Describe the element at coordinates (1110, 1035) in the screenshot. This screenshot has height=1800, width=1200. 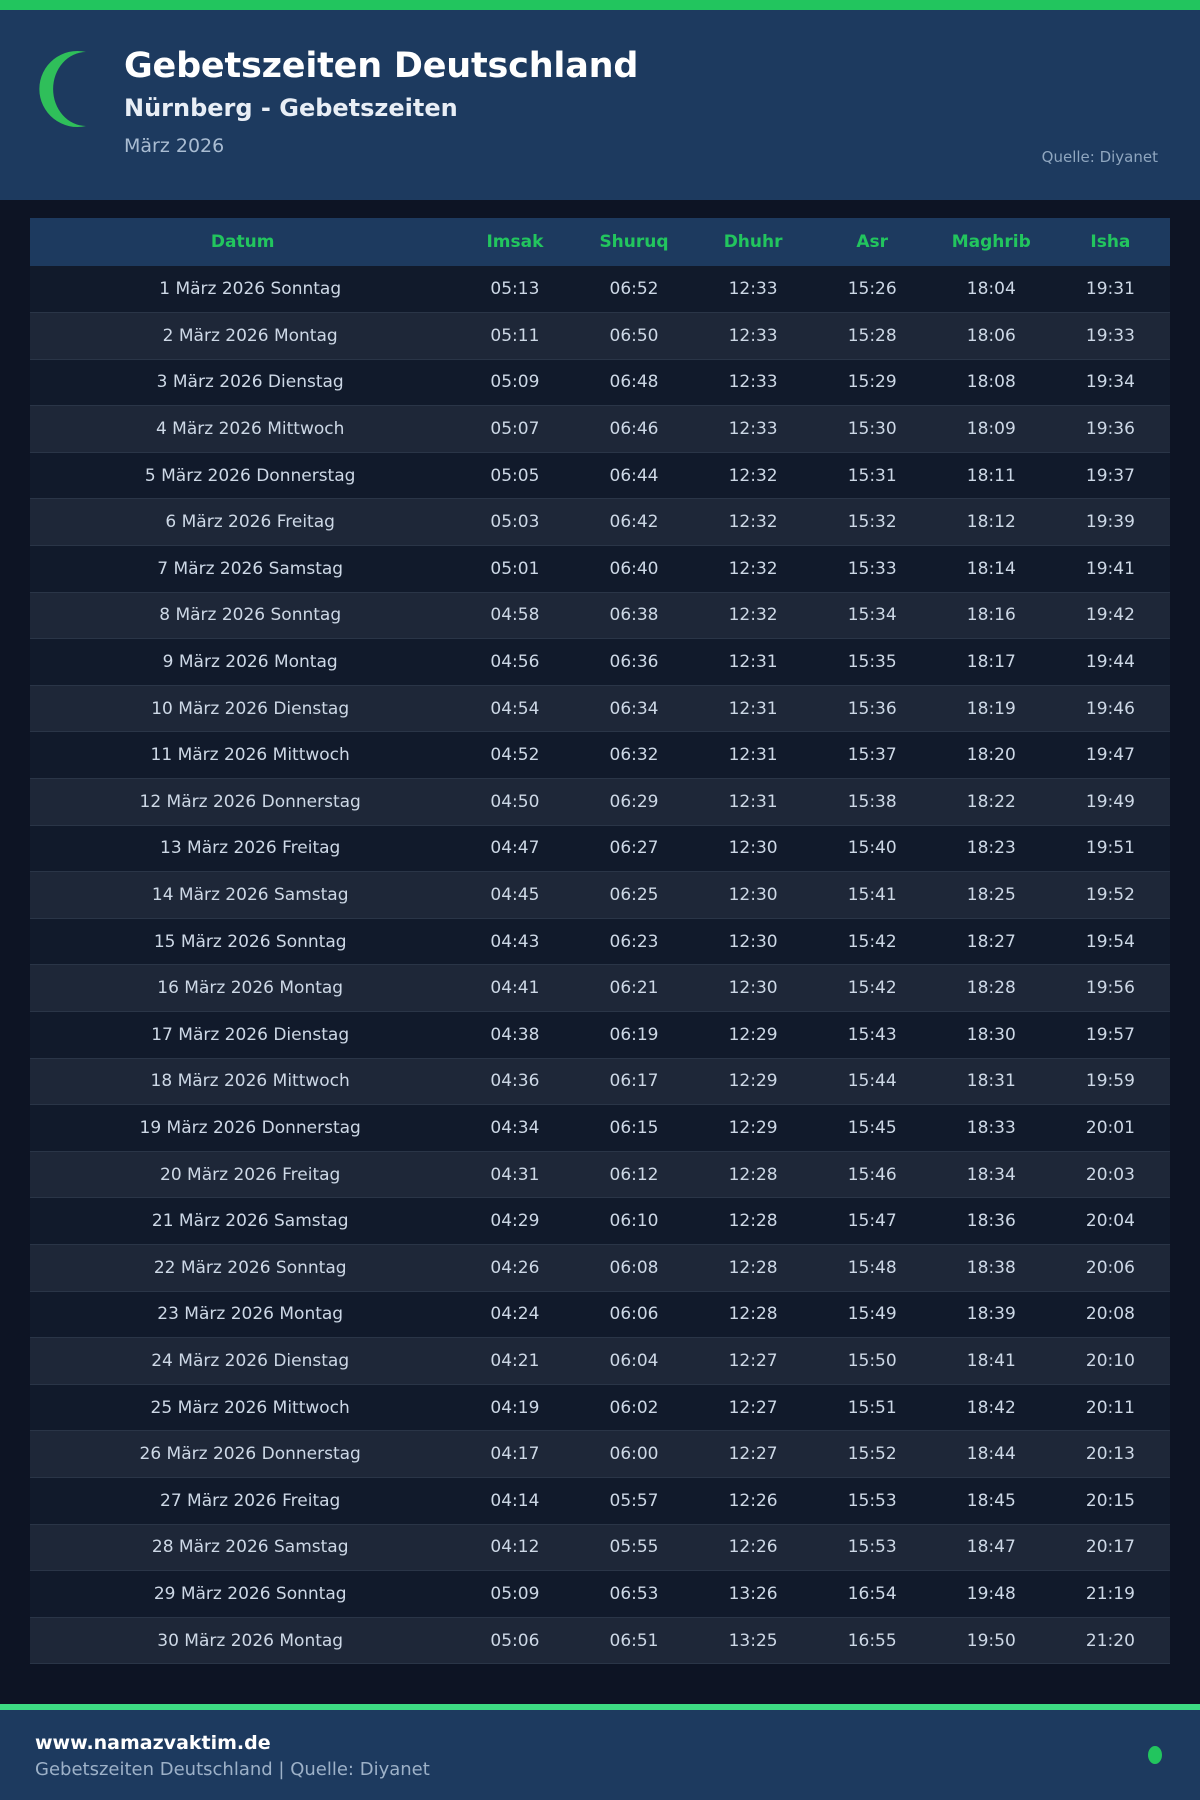
I see `cell-isha: 19:57` at that location.